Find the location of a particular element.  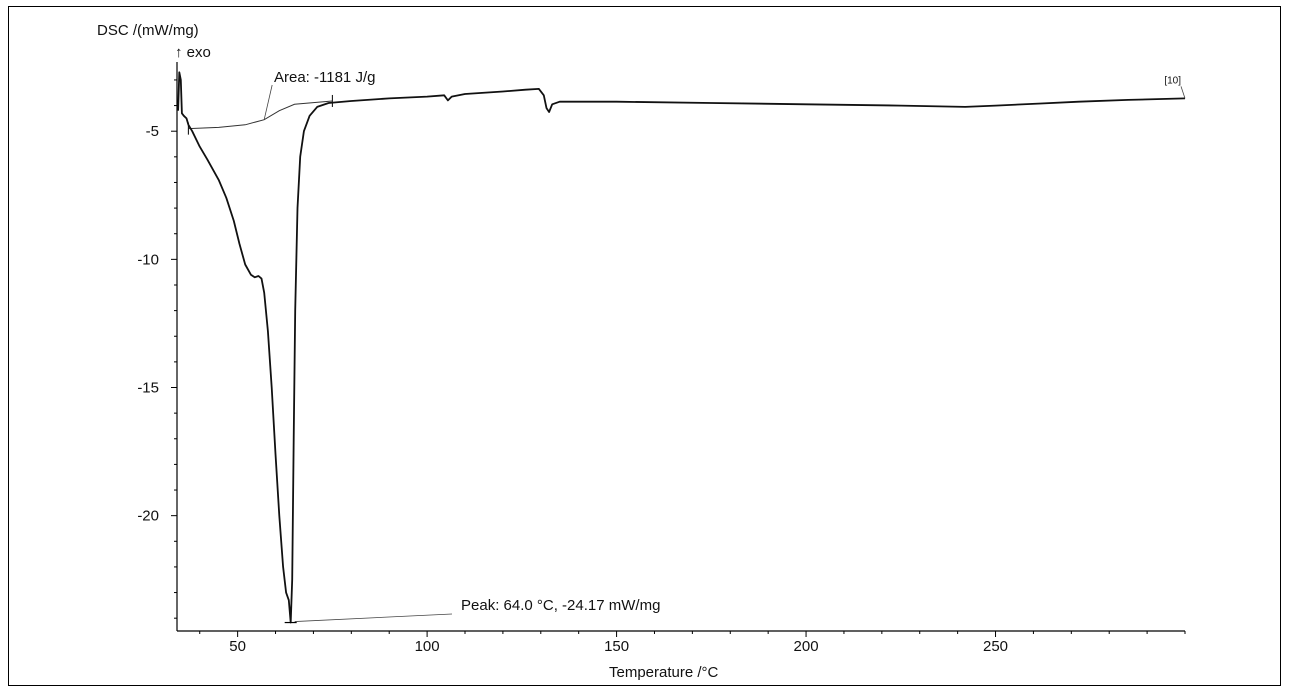

x-axis-label: Temperature /°C is located at coordinates (664, 672).